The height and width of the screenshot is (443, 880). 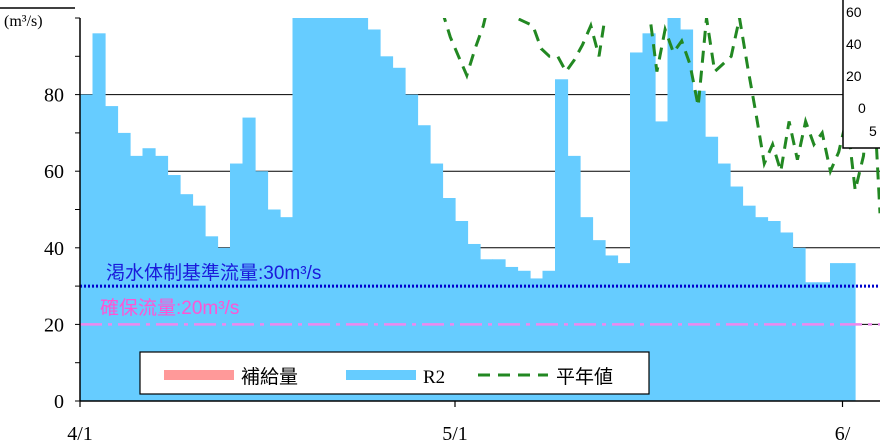 I want to click on inset-chart: 60 40 20 0 5, so click(x=861, y=74).